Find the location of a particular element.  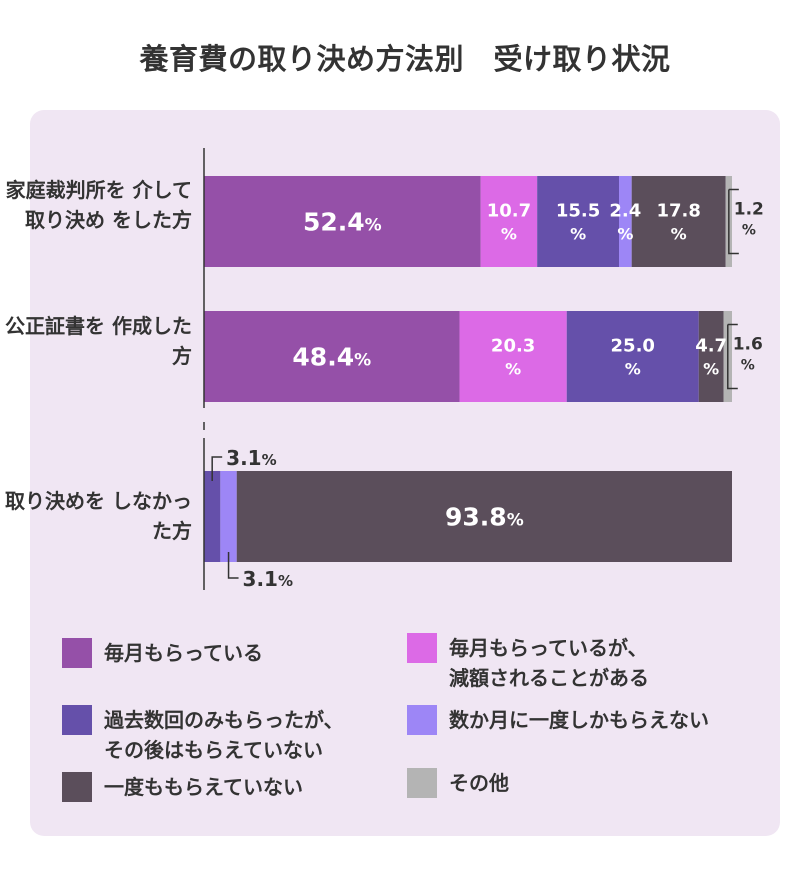

legend-item-other: その他 is located at coordinates (458, 783).